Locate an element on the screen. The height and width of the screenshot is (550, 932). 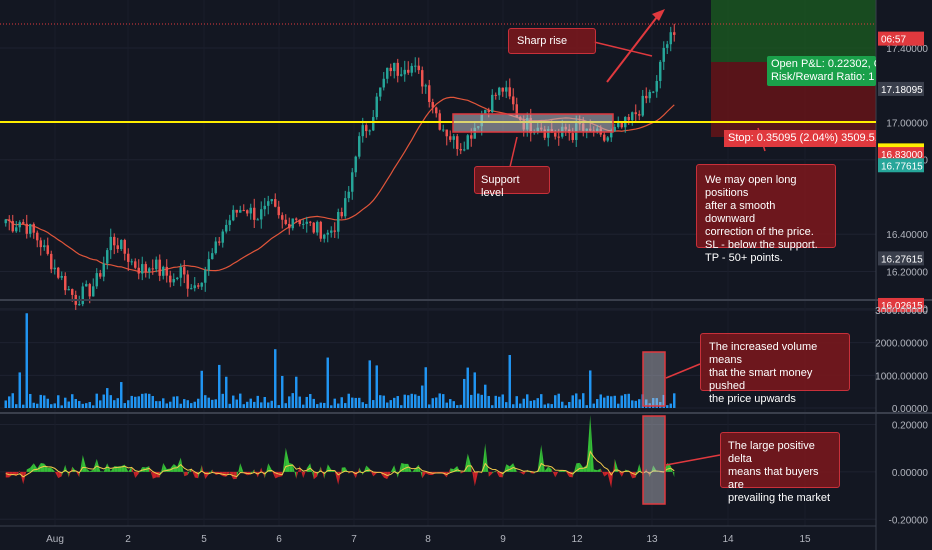
sharp-rise-note: Sharp rise is located at coordinates (552, 41).